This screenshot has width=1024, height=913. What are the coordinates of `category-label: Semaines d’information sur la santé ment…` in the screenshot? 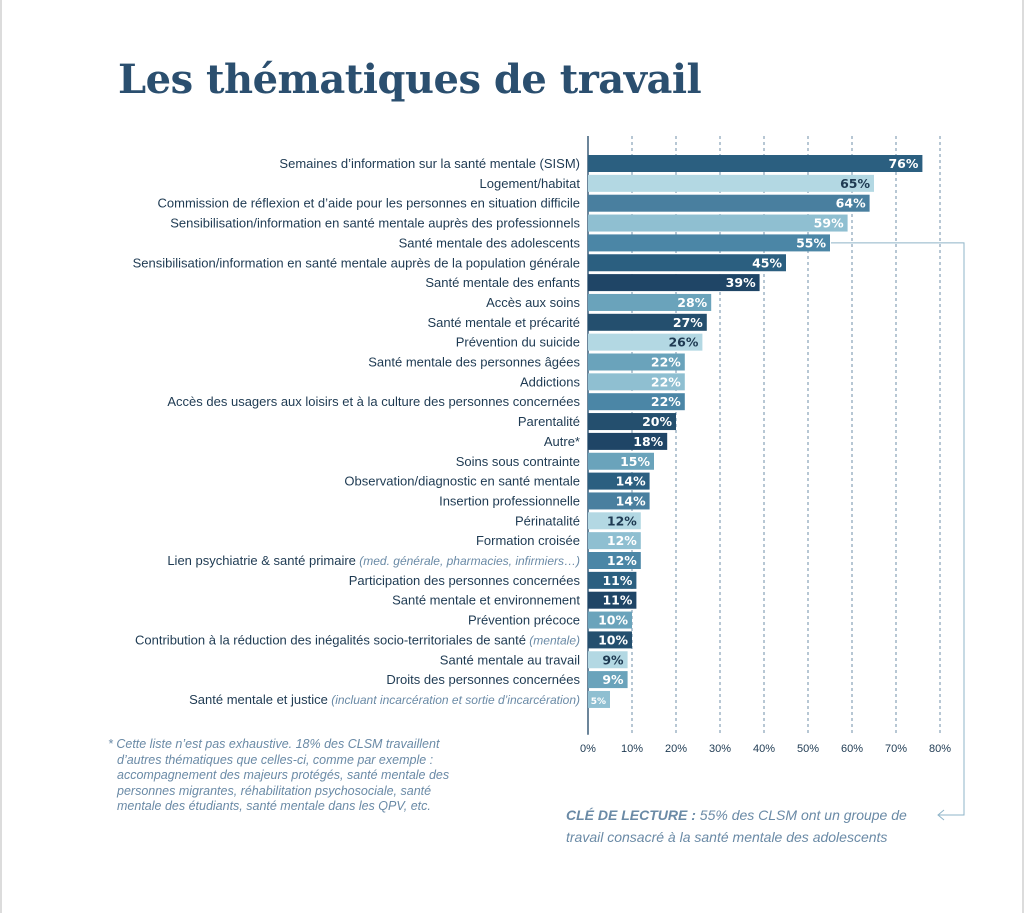 It's located at (429, 163).